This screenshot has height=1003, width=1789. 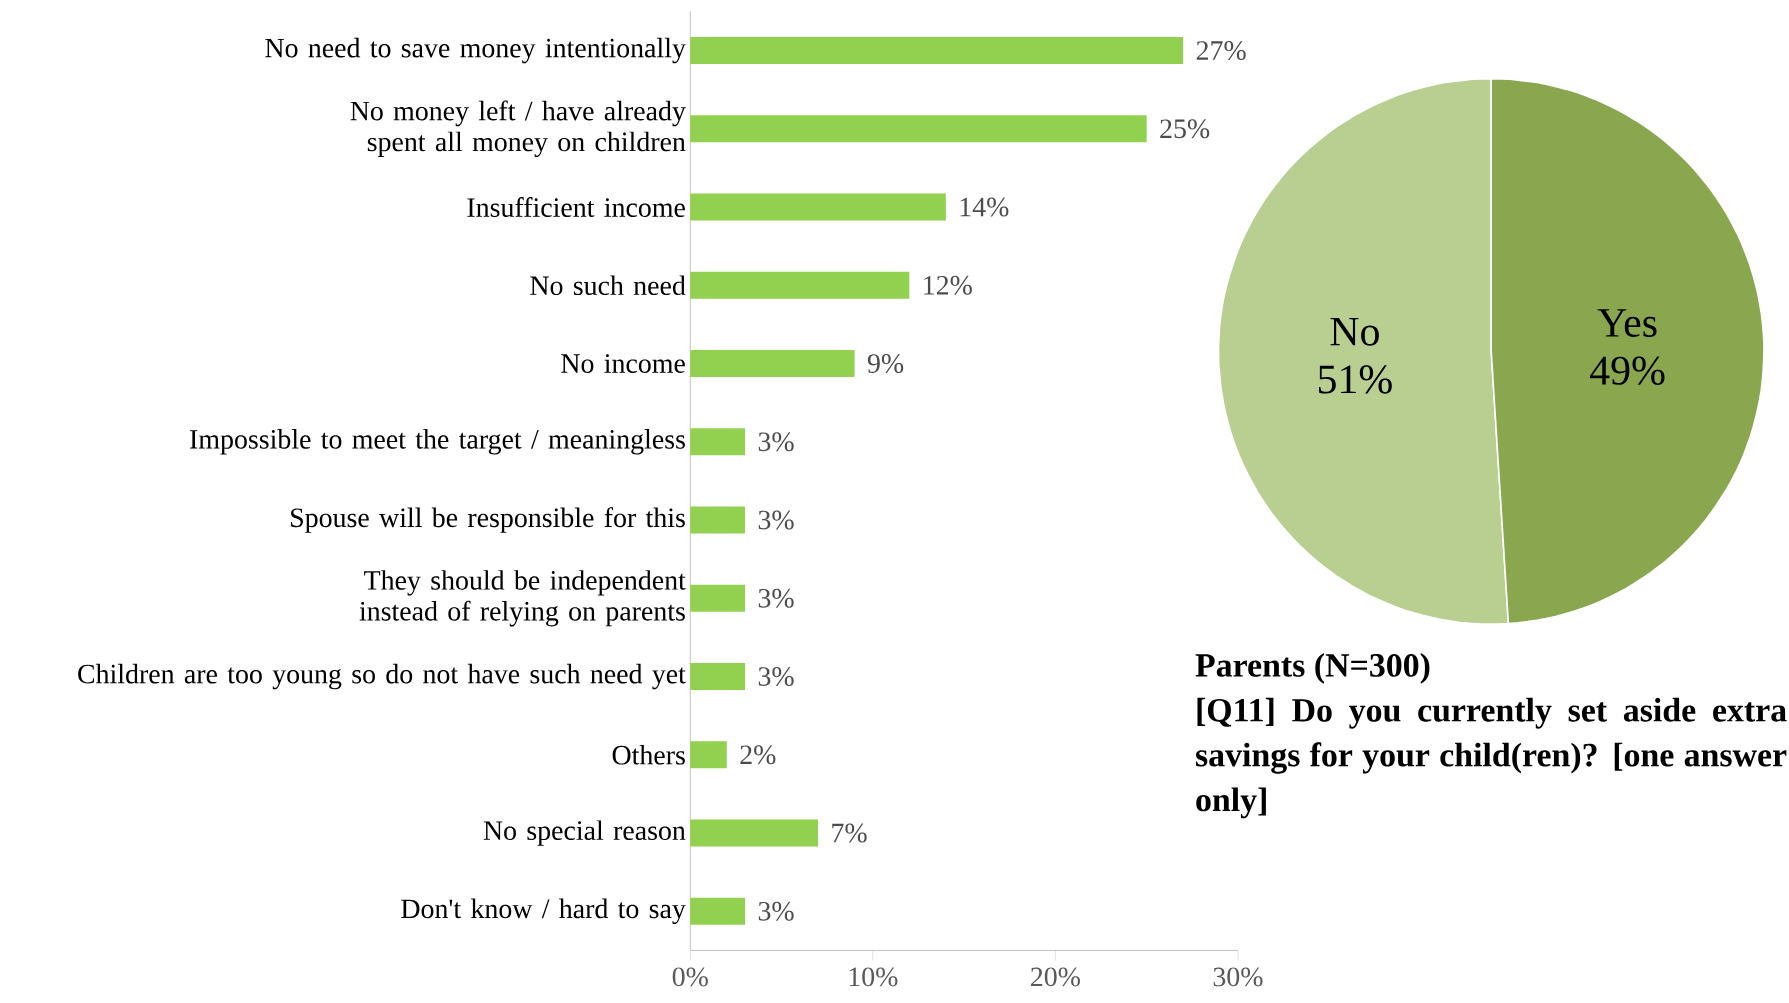 I want to click on slice-label: Yes, so click(x=1627, y=323).